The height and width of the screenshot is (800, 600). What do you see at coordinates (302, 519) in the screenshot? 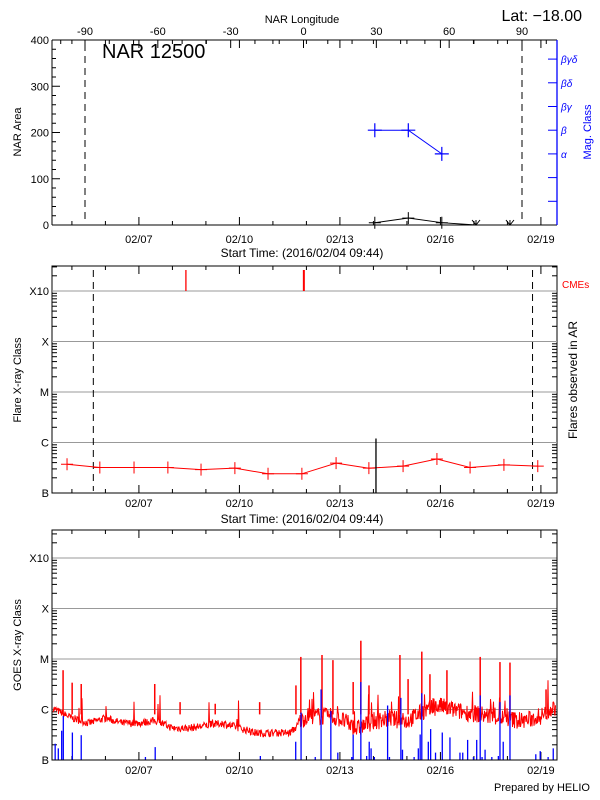
I see `flares-start-time-label: Start Time: (2016/02/04 09:44)` at bounding box center [302, 519].